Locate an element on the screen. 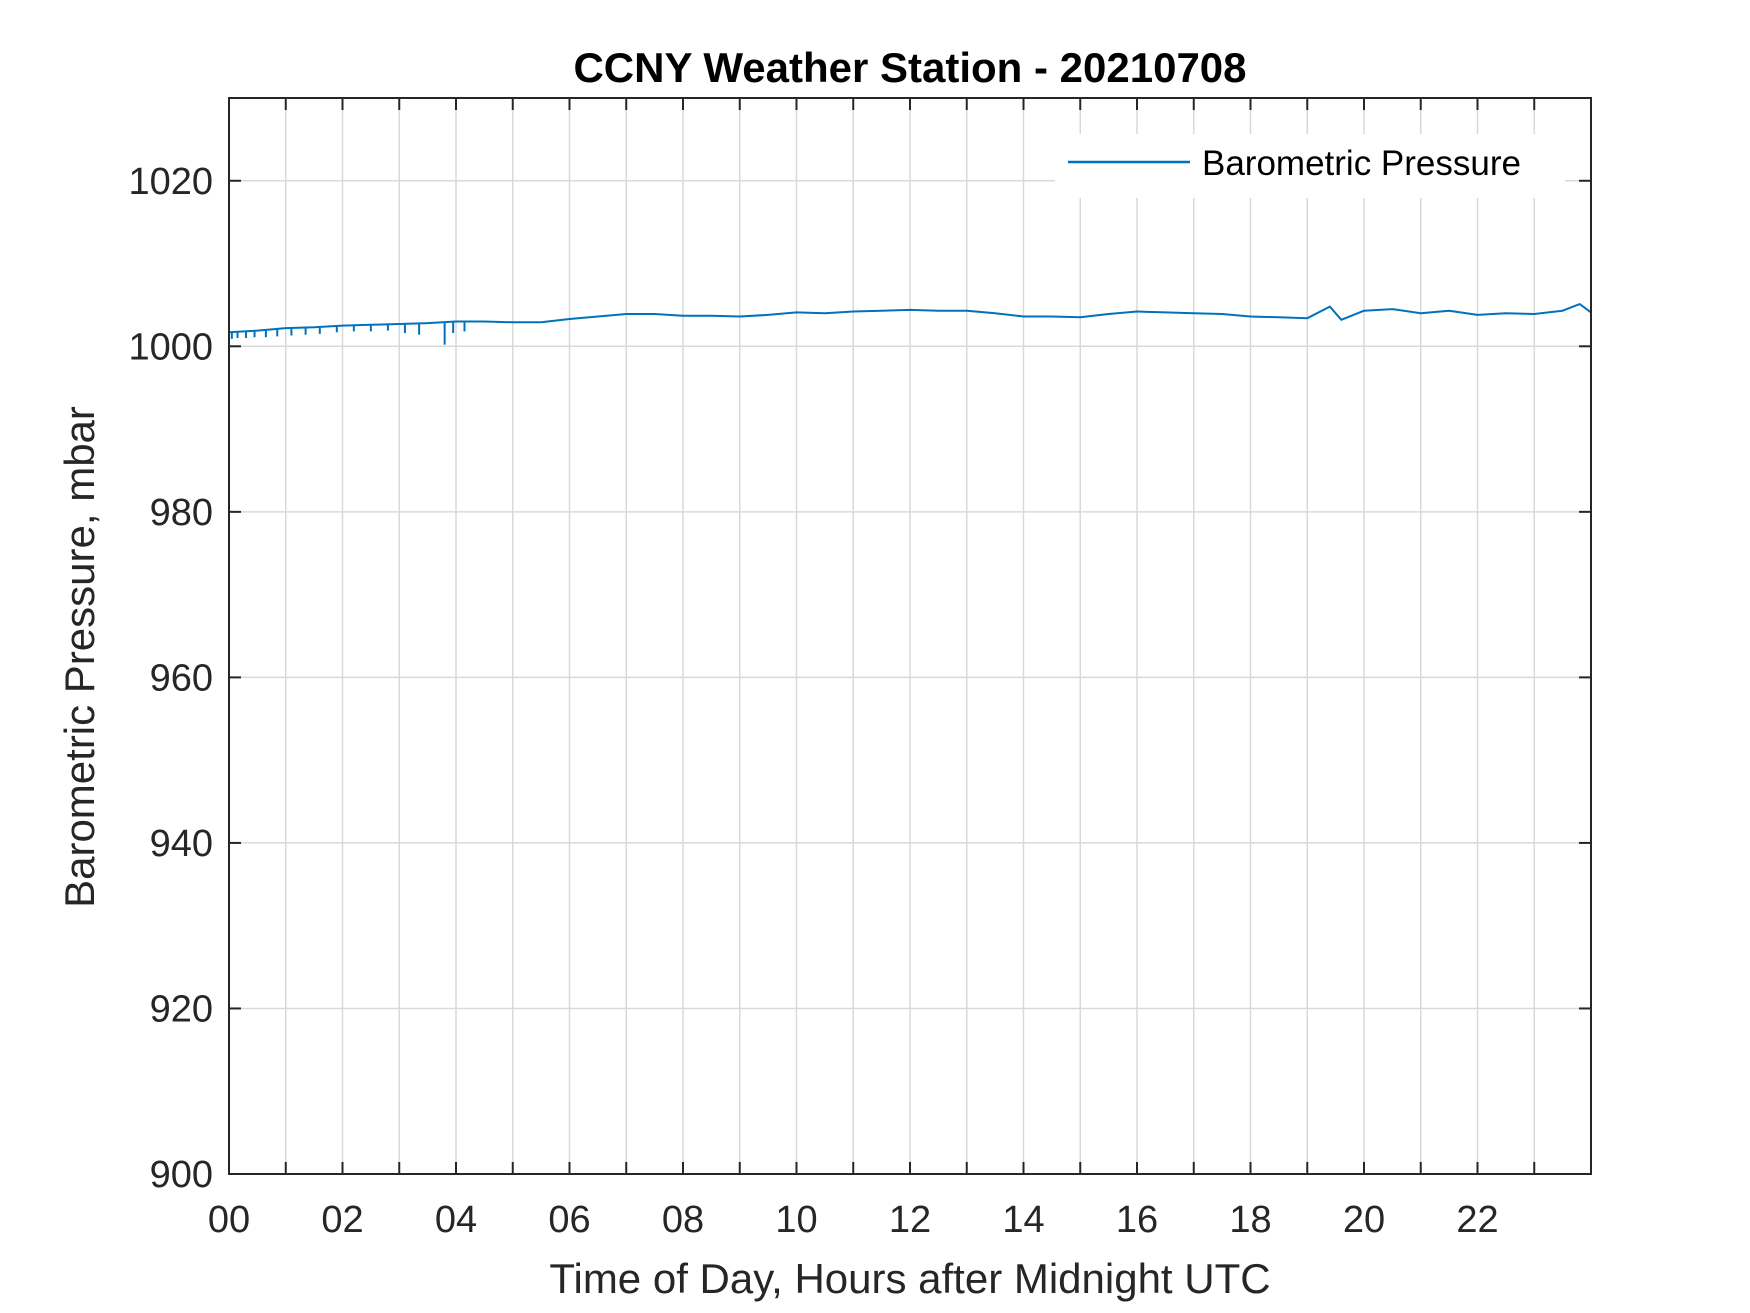 The height and width of the screenshot is (1313, 1750). x-tick-label: 18 is located at coordinates (1250, 1220).